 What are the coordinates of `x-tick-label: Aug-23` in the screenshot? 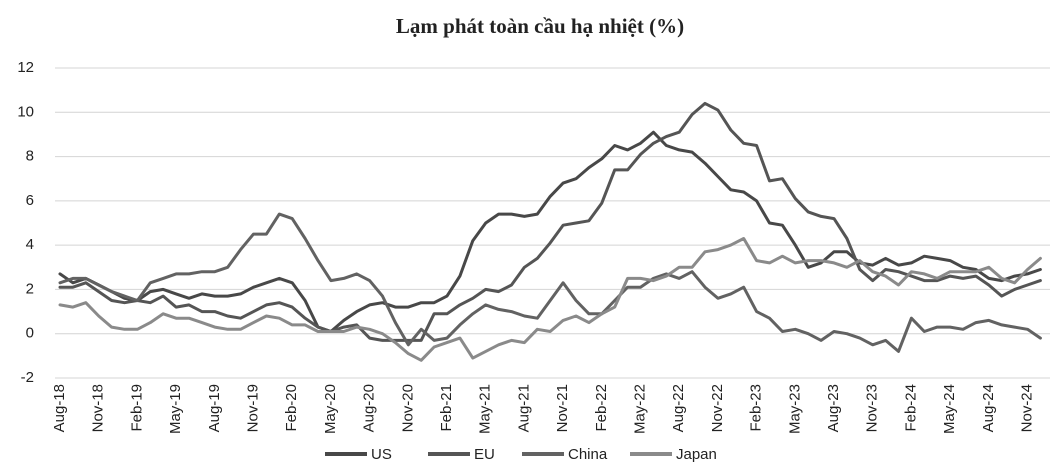 It's located at (833, 408).